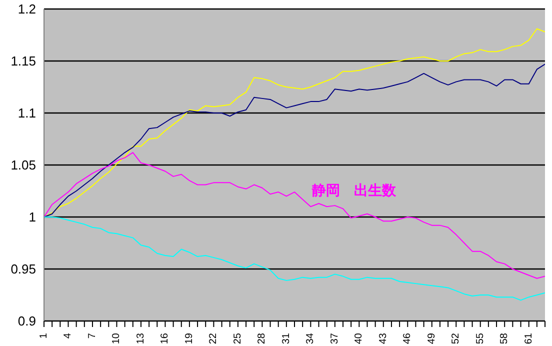  What do you see at coordinates (456, 338) in the screenshot?
I see `x-tick-label: 52` at bounding box center [456, 338].